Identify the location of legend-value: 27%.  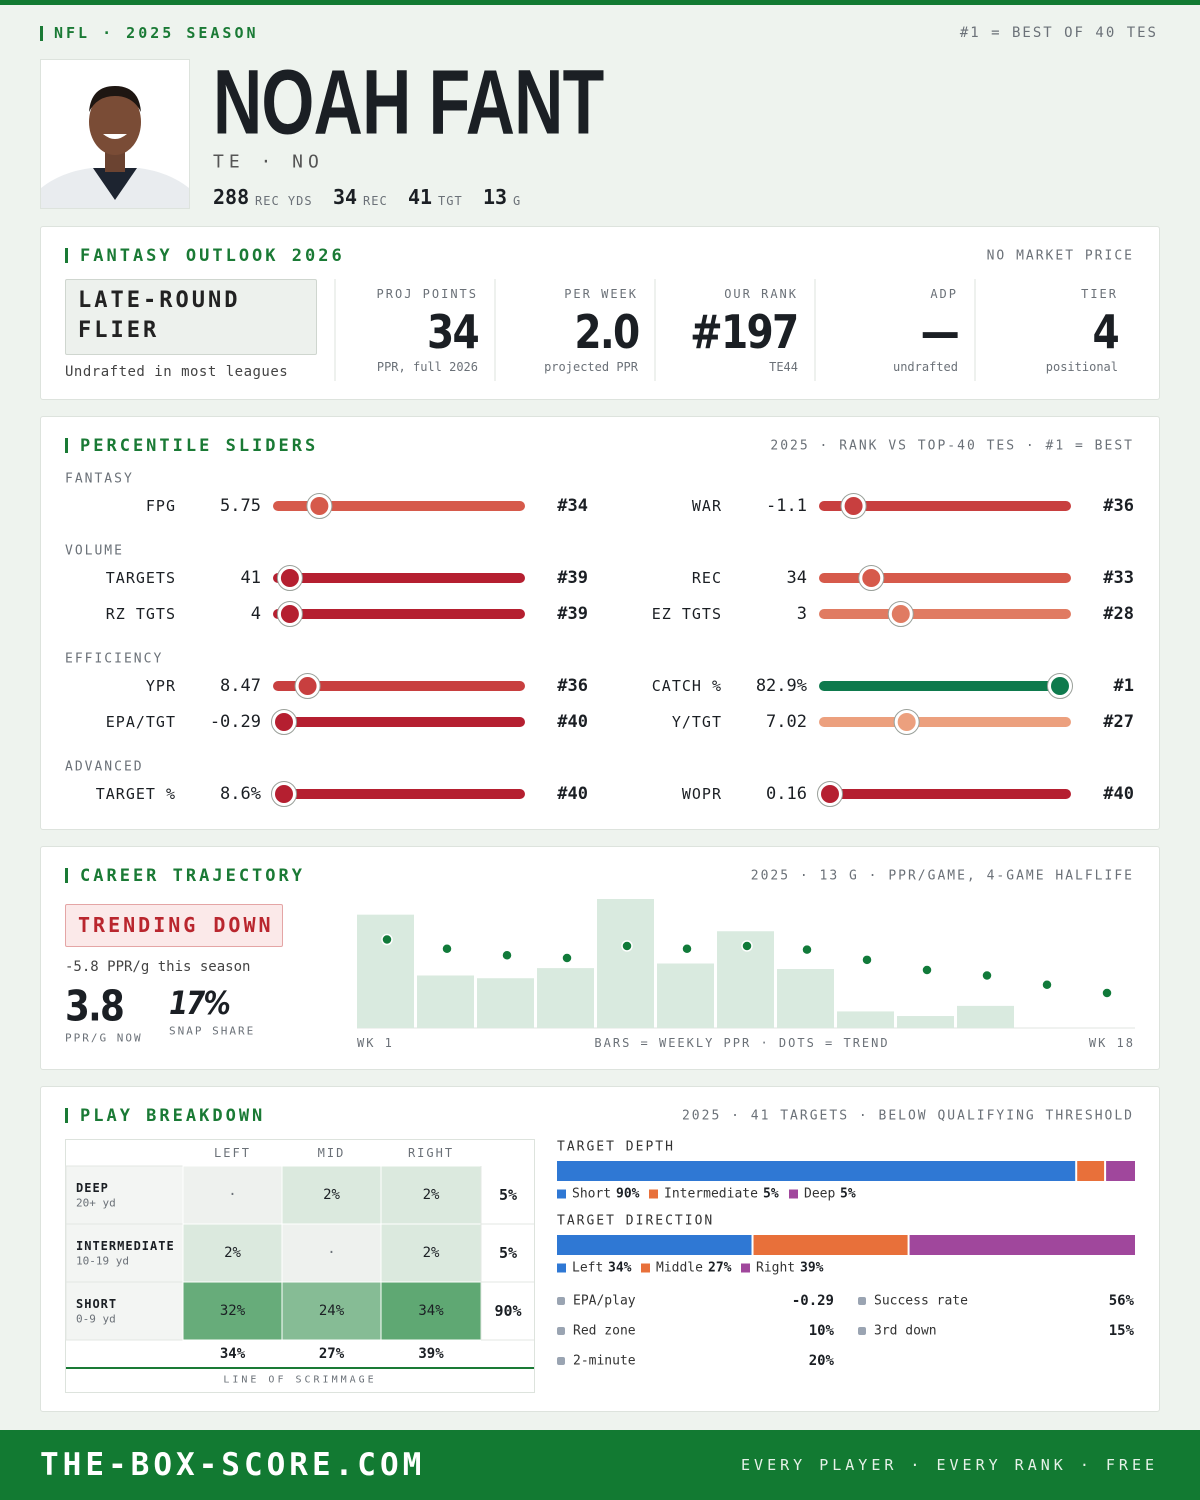
(720, 1268).